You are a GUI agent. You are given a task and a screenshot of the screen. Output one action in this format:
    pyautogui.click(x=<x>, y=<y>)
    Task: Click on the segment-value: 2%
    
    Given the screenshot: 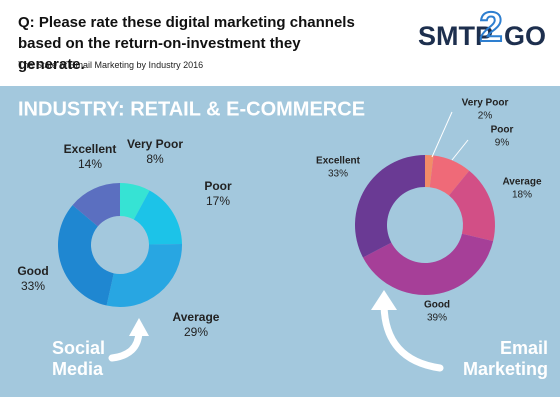 What is the action you would take?
    pyautogui.click(x=485, y=116)
    